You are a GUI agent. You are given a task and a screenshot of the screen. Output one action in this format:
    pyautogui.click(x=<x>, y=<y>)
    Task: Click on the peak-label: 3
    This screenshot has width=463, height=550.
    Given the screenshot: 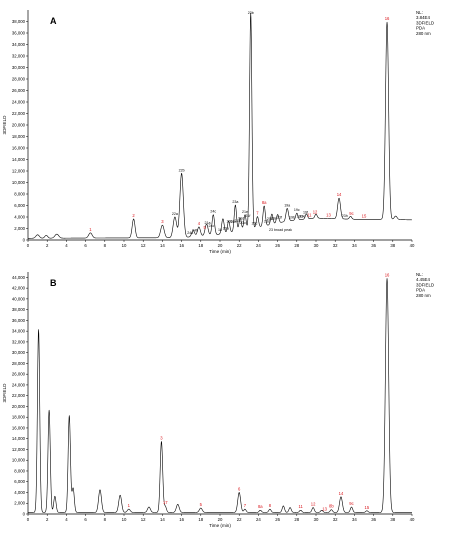 What is the action you would take?
    pyautogui.click(x=161, y=437)
    